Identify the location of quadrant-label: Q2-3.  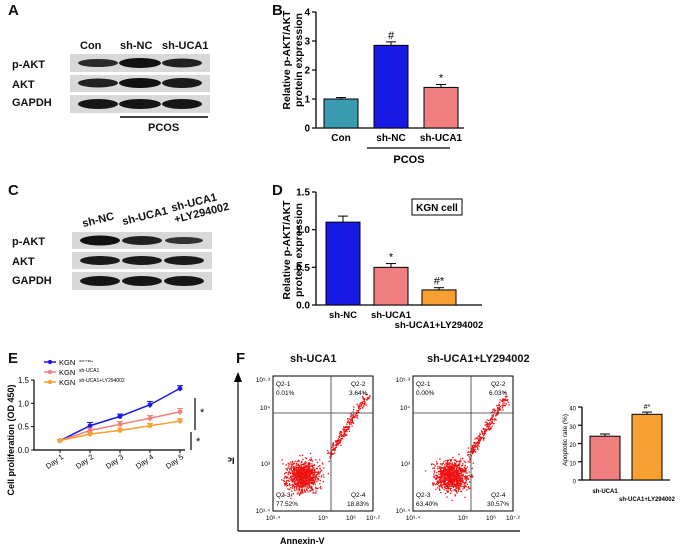
(283, 495).